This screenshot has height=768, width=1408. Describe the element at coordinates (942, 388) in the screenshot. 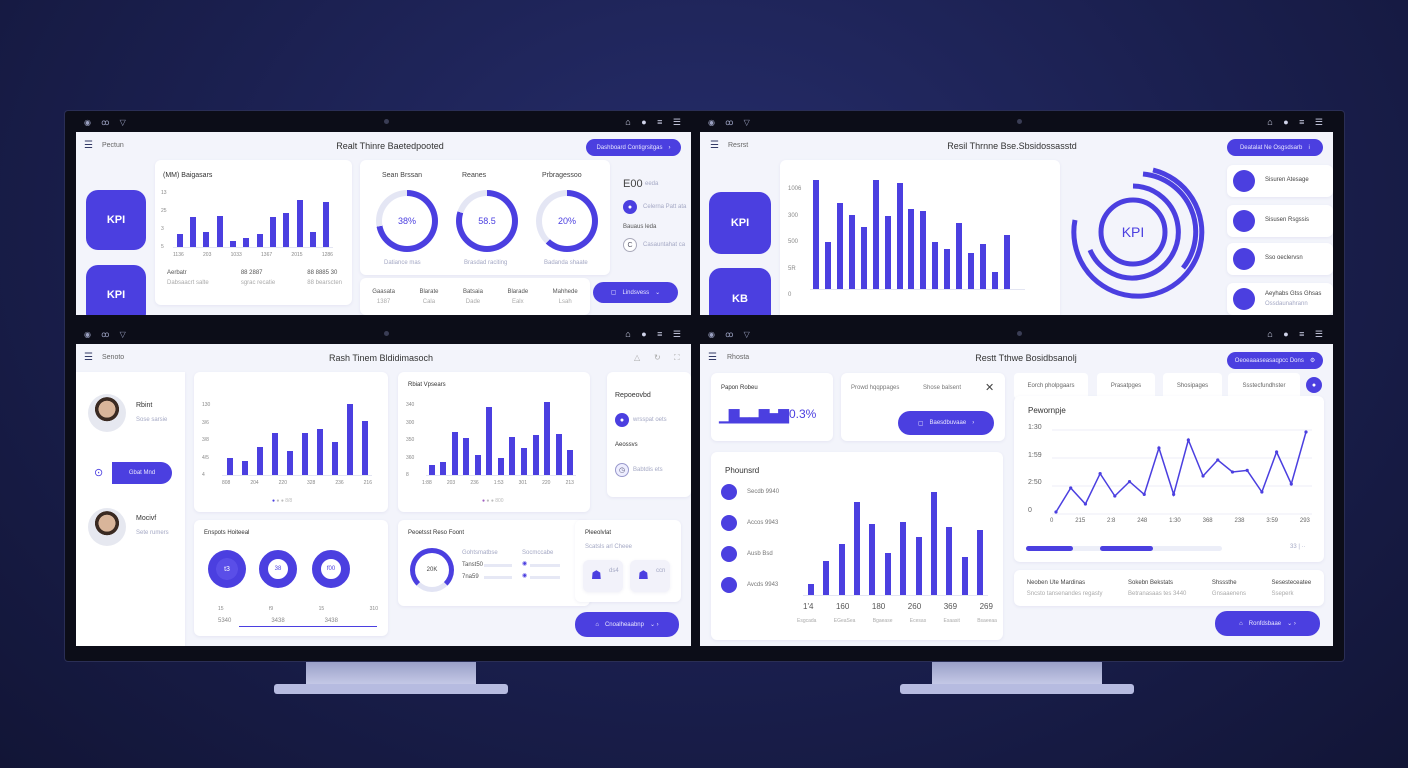

I see `tab: Shose balsent` at that location.